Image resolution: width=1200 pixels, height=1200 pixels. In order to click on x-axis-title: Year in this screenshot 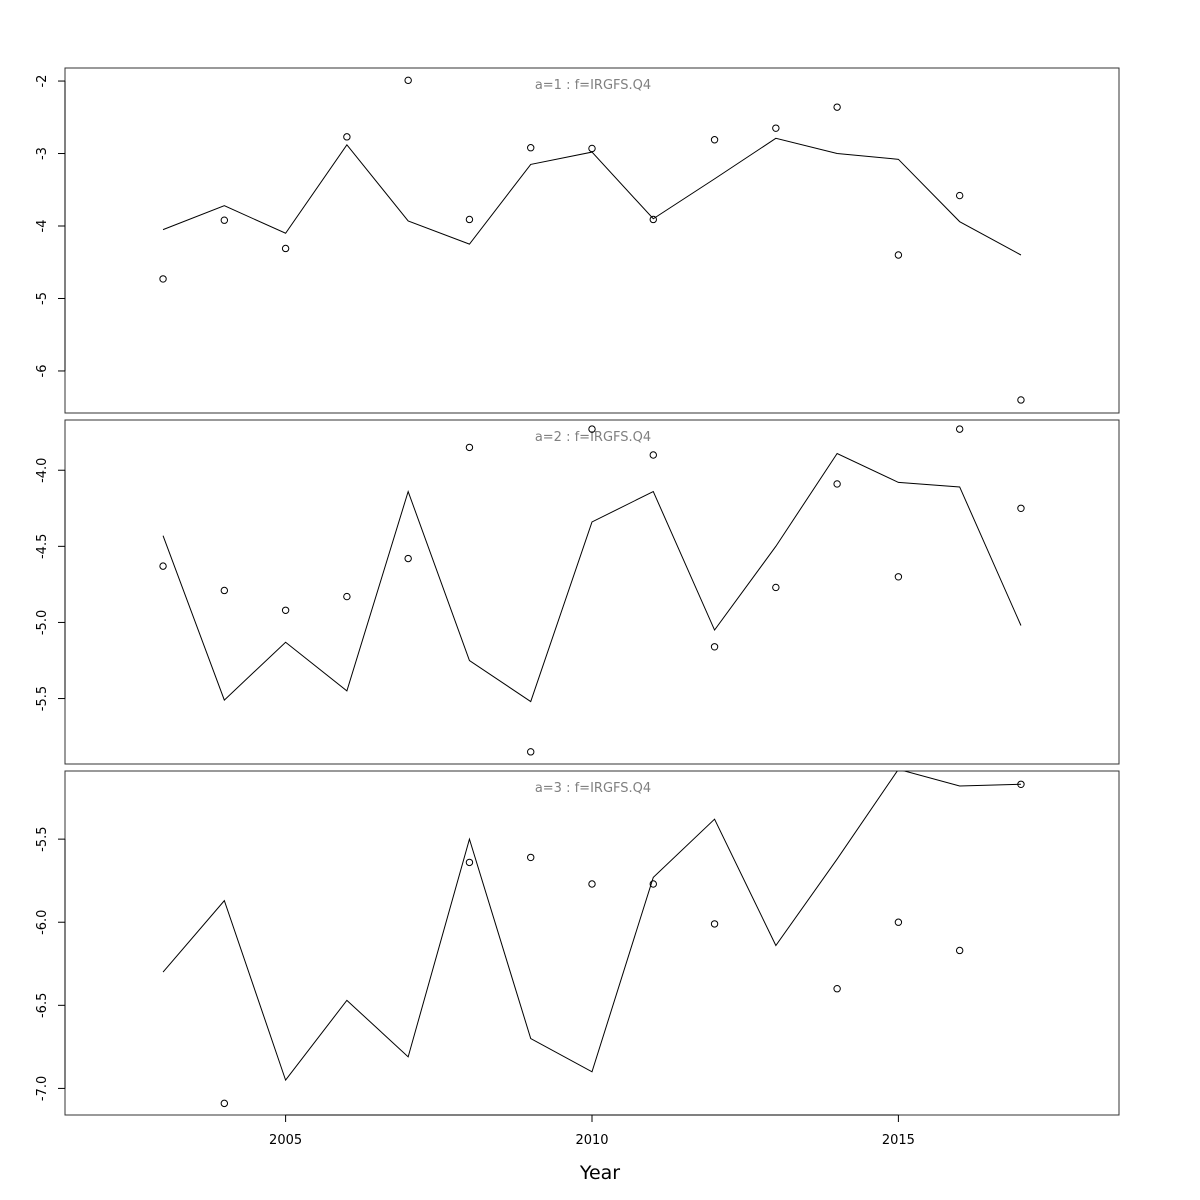, I will do `click(599, 1173)`.